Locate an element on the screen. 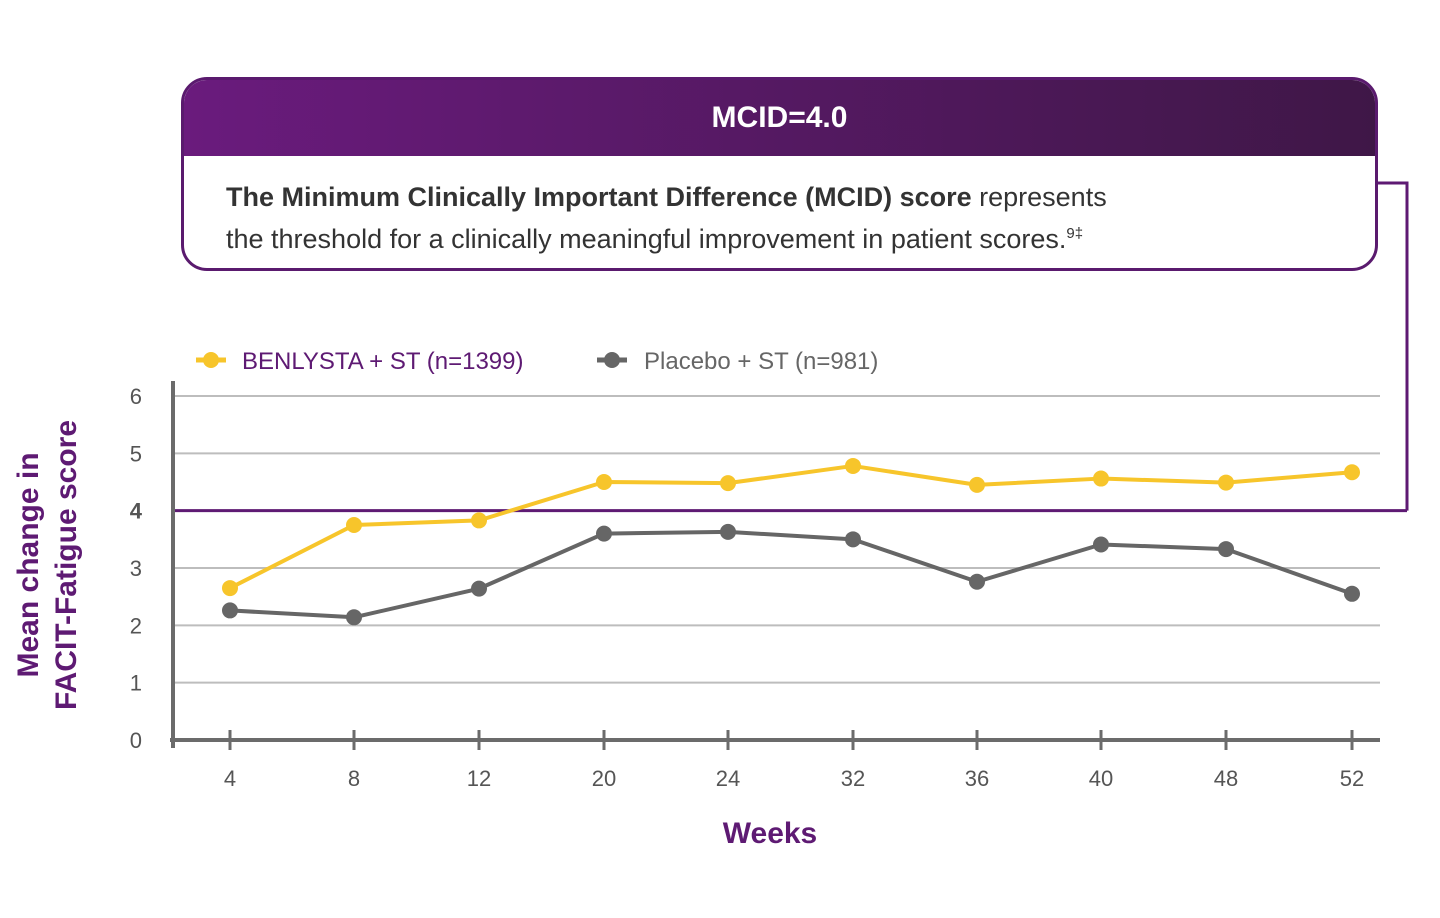 The height and width of the screenshot is (918, 1440). mcid-title: MCID=4.0 is located at coordinates (779, 118).